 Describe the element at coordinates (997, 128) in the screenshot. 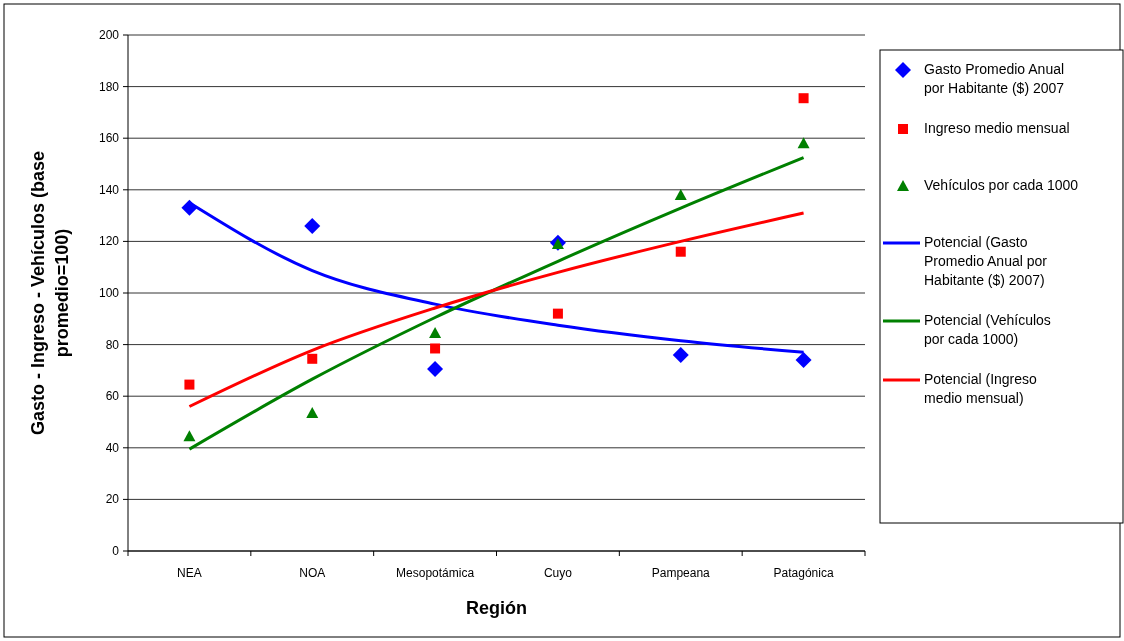

I see `legend-label: Ingreso medio mensual` at that location.